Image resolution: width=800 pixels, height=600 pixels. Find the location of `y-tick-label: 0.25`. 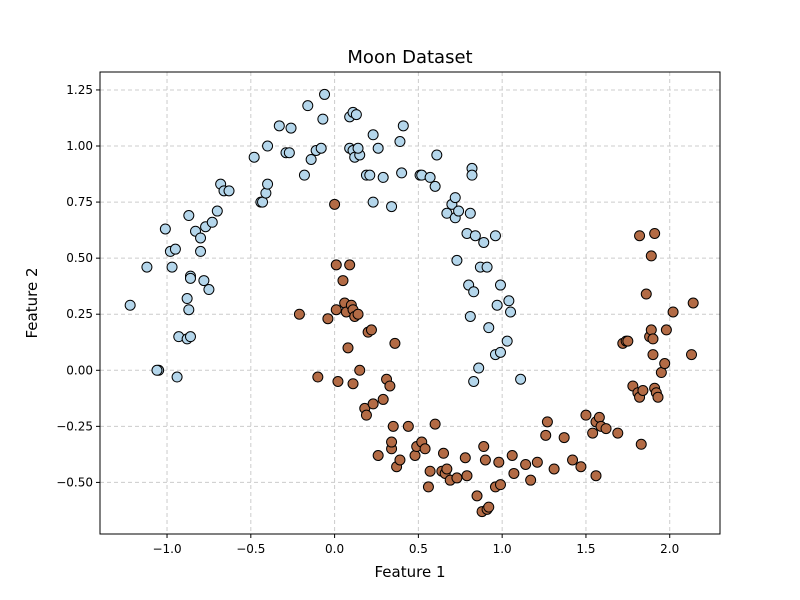

y-tick-label: 0.25 is located at coordinates (79, 314).